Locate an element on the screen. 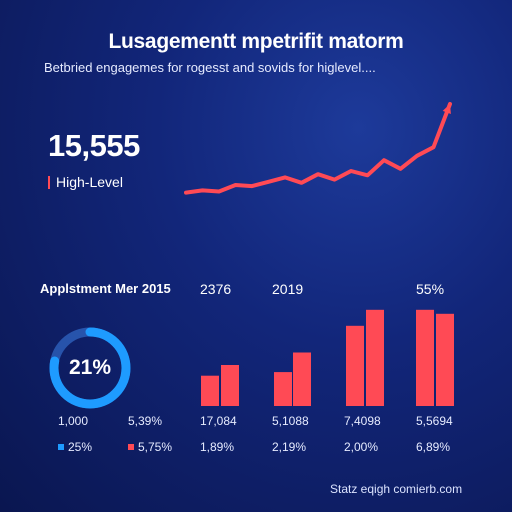 This screenshot has height=512, width=512. kpi-label-row: High-Level is located at coordinates (85, 182).